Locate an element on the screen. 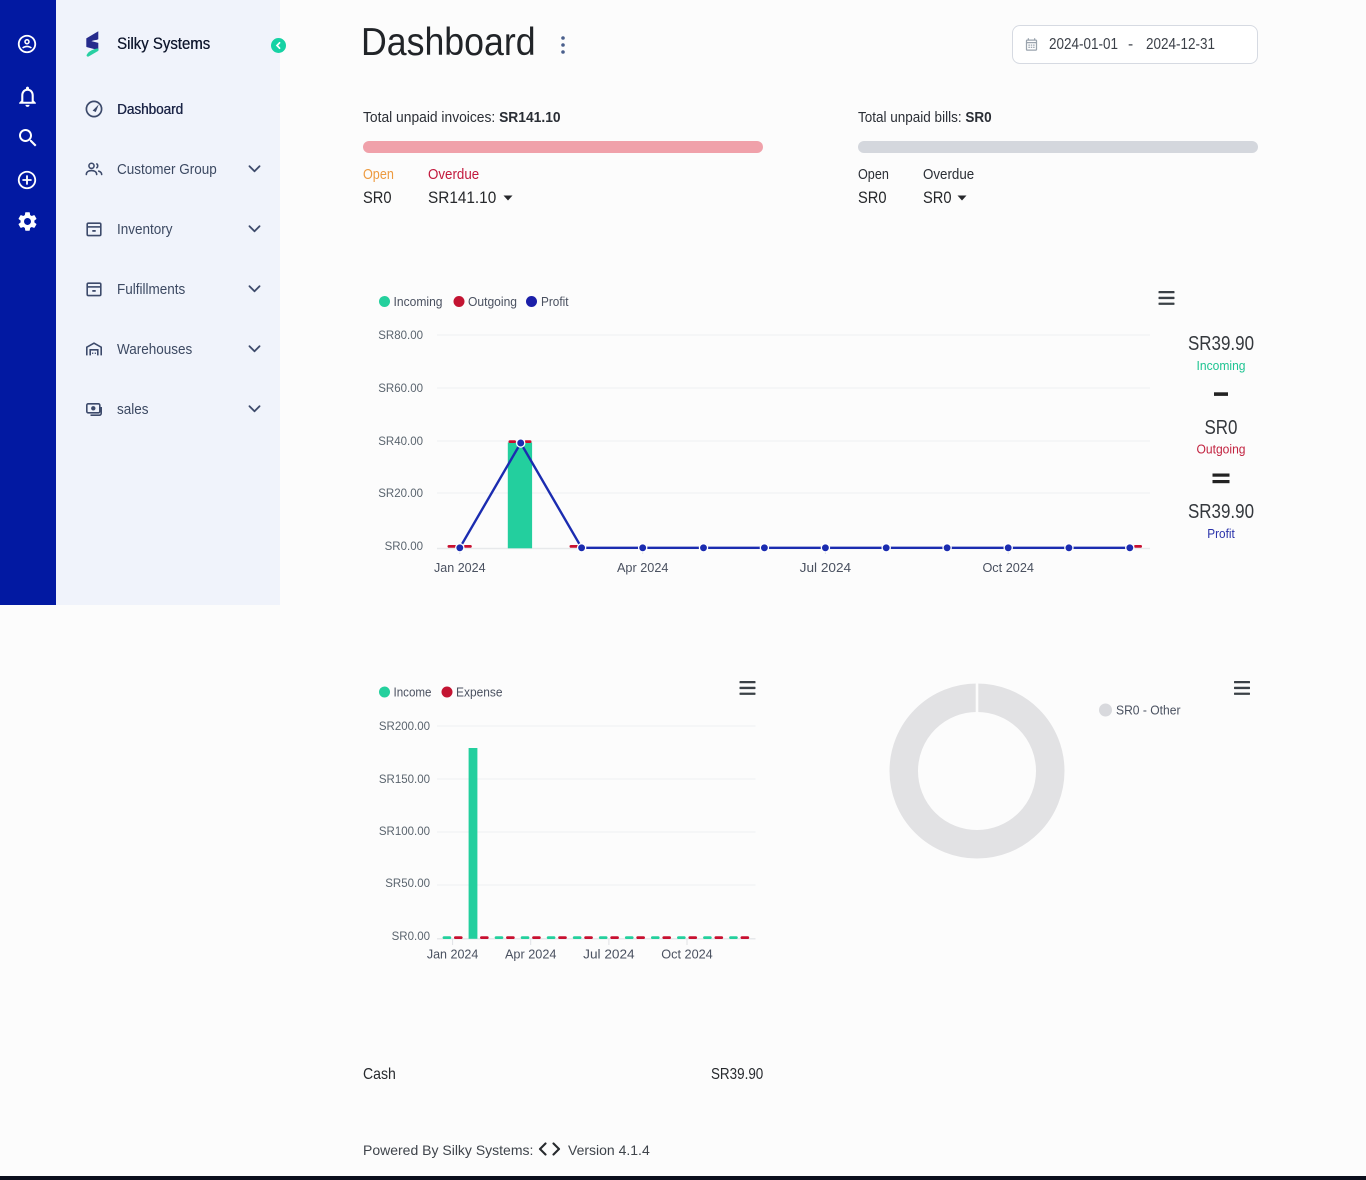 This screenshot has width=1366, height=1180. svg-text: SR80.00 is located at coordinates (400, 336).